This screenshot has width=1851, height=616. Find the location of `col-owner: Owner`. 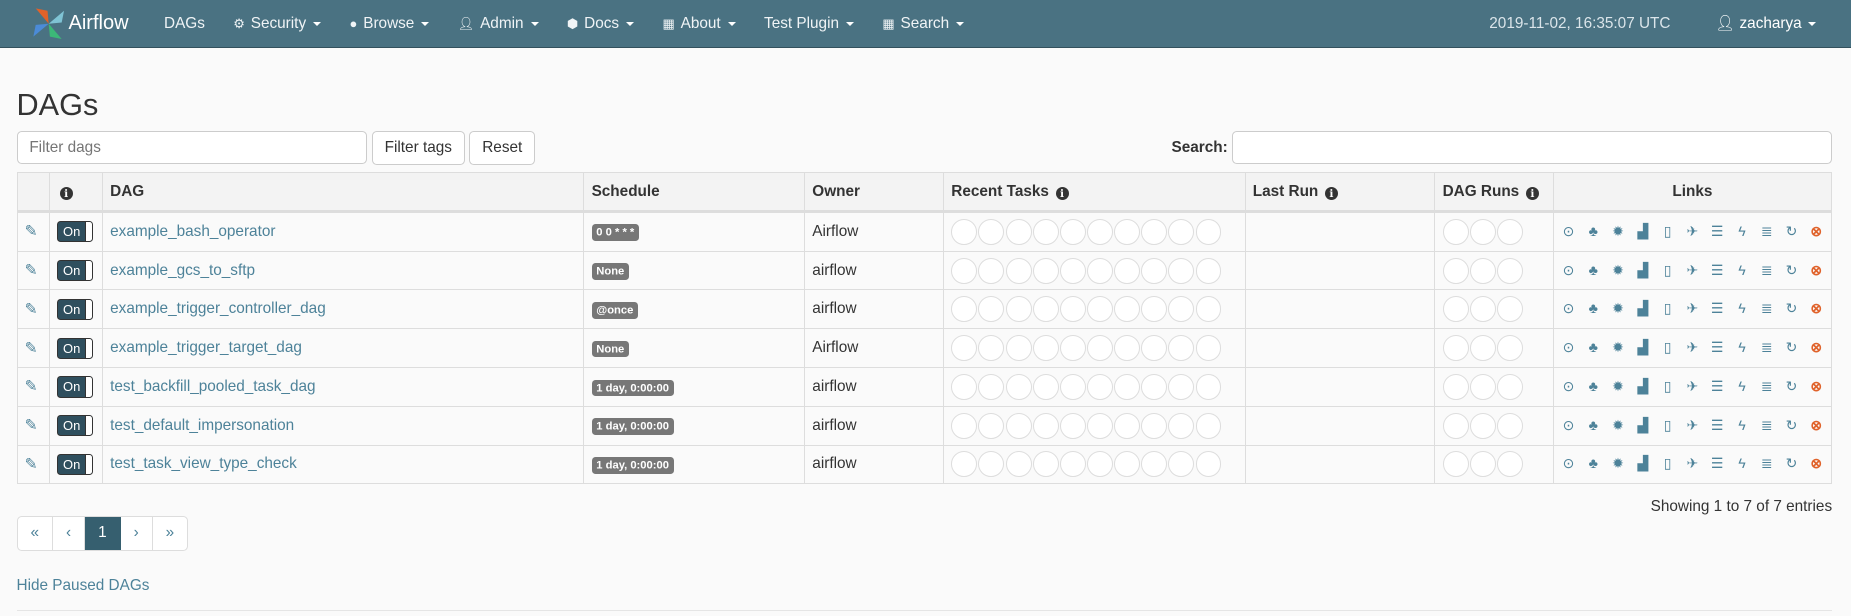

col-owner: Owner is located at coordinates (874, 192).